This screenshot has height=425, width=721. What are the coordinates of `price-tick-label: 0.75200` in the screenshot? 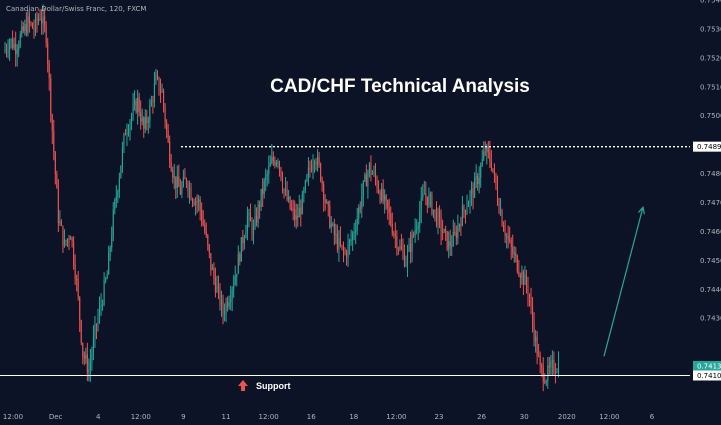 It's located at (710, 58).